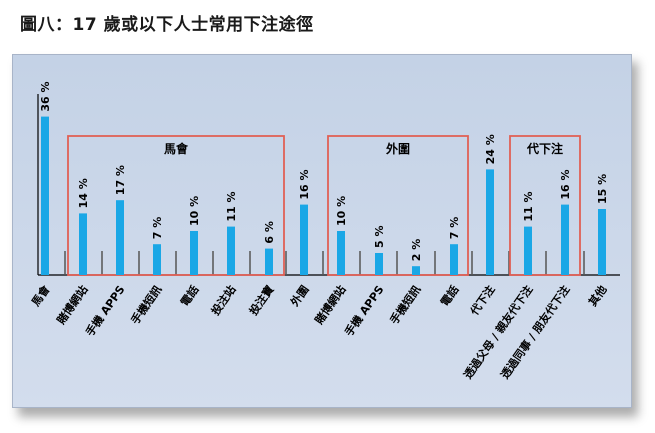 This screenshot has height=433, width=655. I want to click on group-label: 外圍, so click(398, 148).